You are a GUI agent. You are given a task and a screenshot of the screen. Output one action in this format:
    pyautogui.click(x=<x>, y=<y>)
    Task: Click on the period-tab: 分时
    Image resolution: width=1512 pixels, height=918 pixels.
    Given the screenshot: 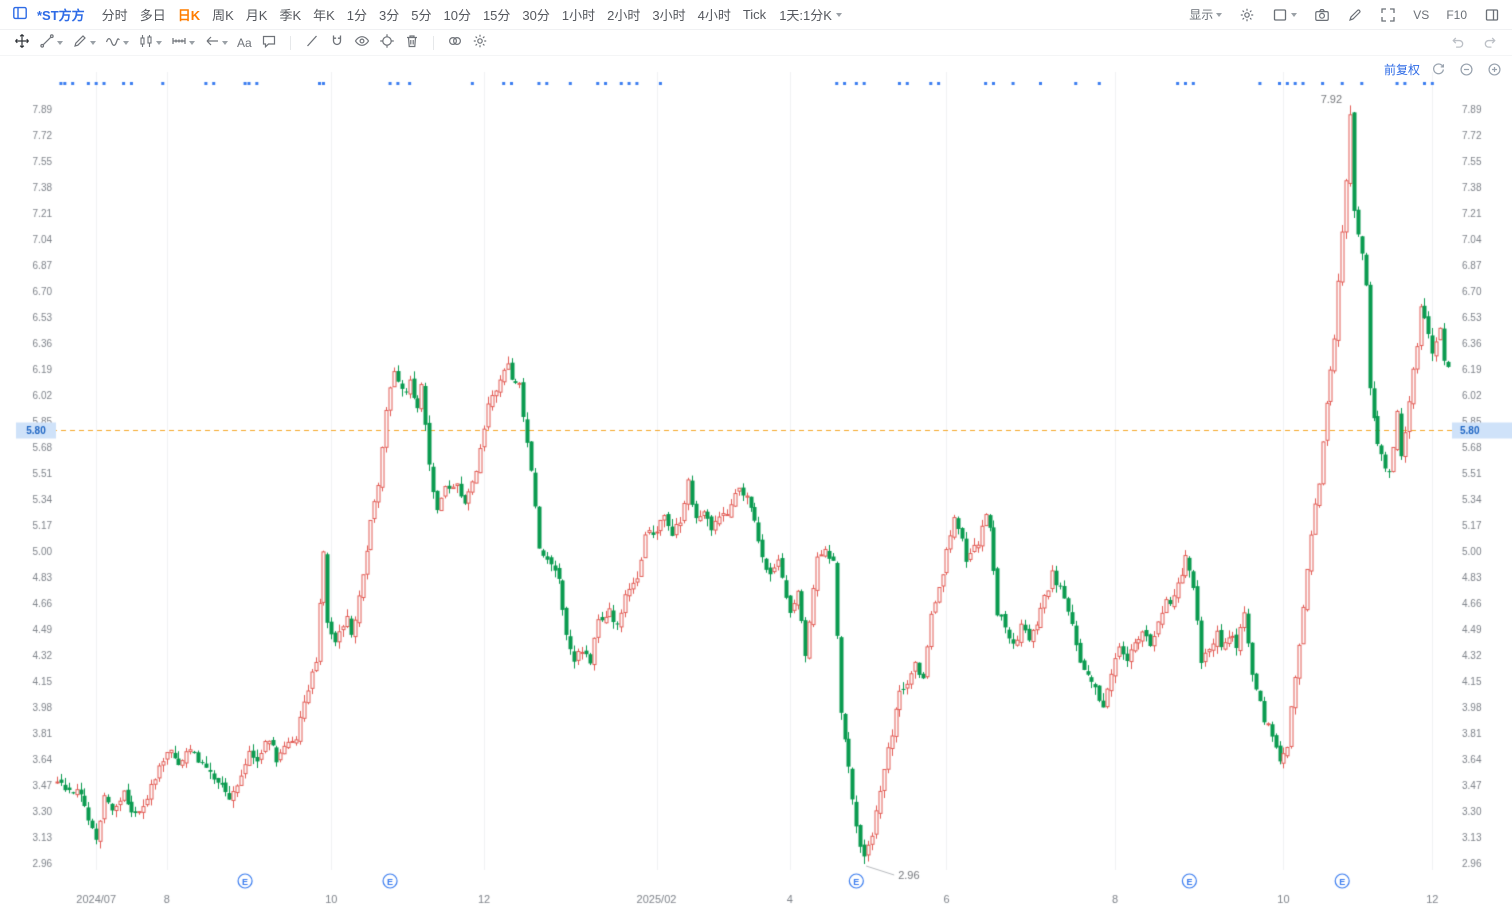 What is the action you would take?
    pyautogui.click(x=115, y=14)
    